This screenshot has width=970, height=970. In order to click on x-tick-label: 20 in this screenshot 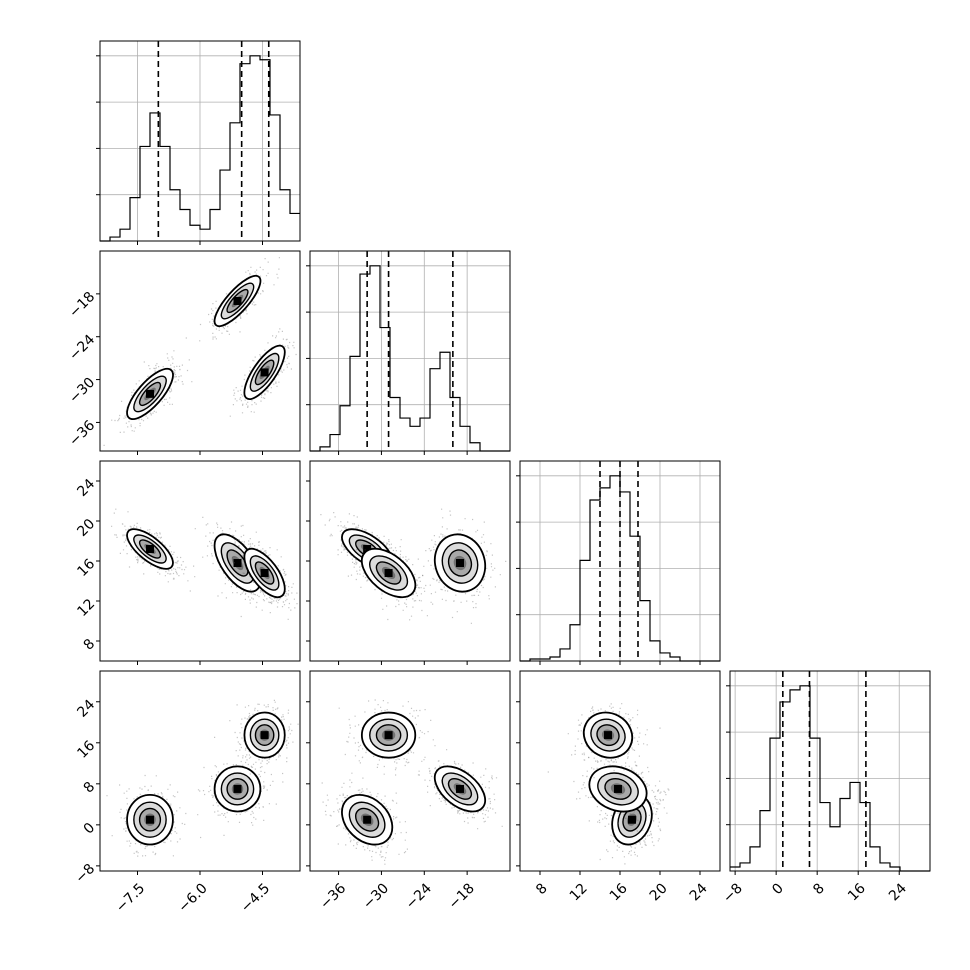, I will do `click(659, 892)`.